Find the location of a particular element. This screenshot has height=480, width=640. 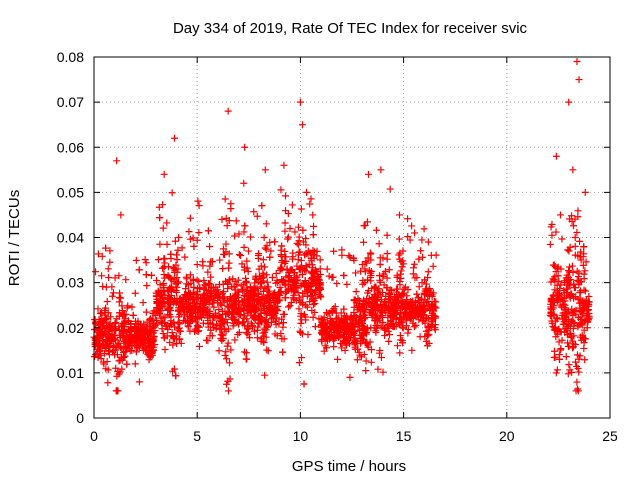

y-tick-label: 0.04 is located at coordinates (70, 238).